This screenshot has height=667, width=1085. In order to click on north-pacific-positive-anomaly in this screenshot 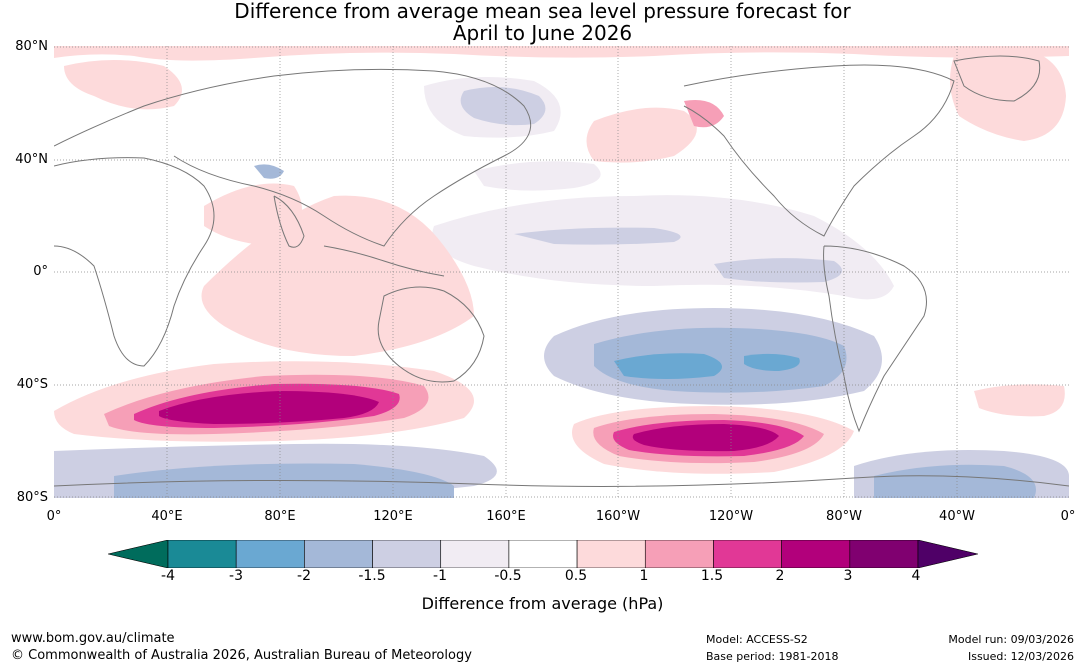, I will do `click(641, 135)`.